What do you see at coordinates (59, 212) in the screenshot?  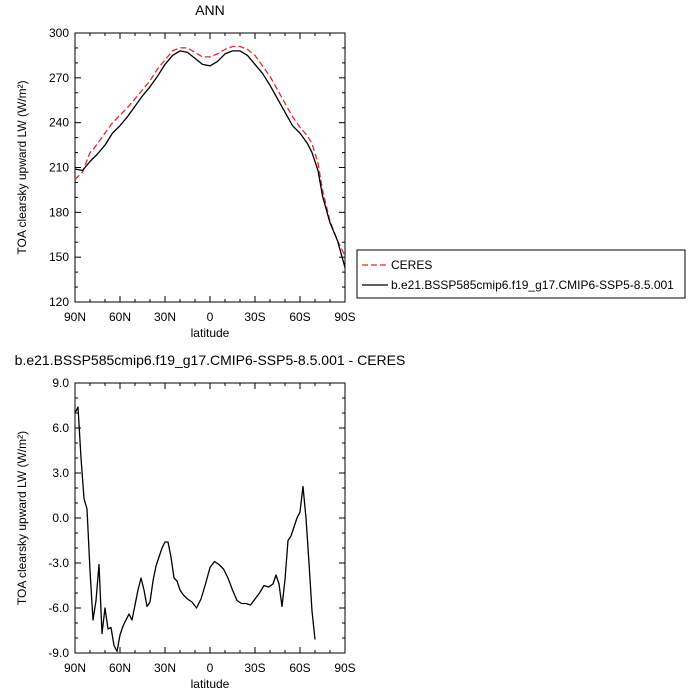 I see `y-tick-label: 180` at bounding box center [59, 212].